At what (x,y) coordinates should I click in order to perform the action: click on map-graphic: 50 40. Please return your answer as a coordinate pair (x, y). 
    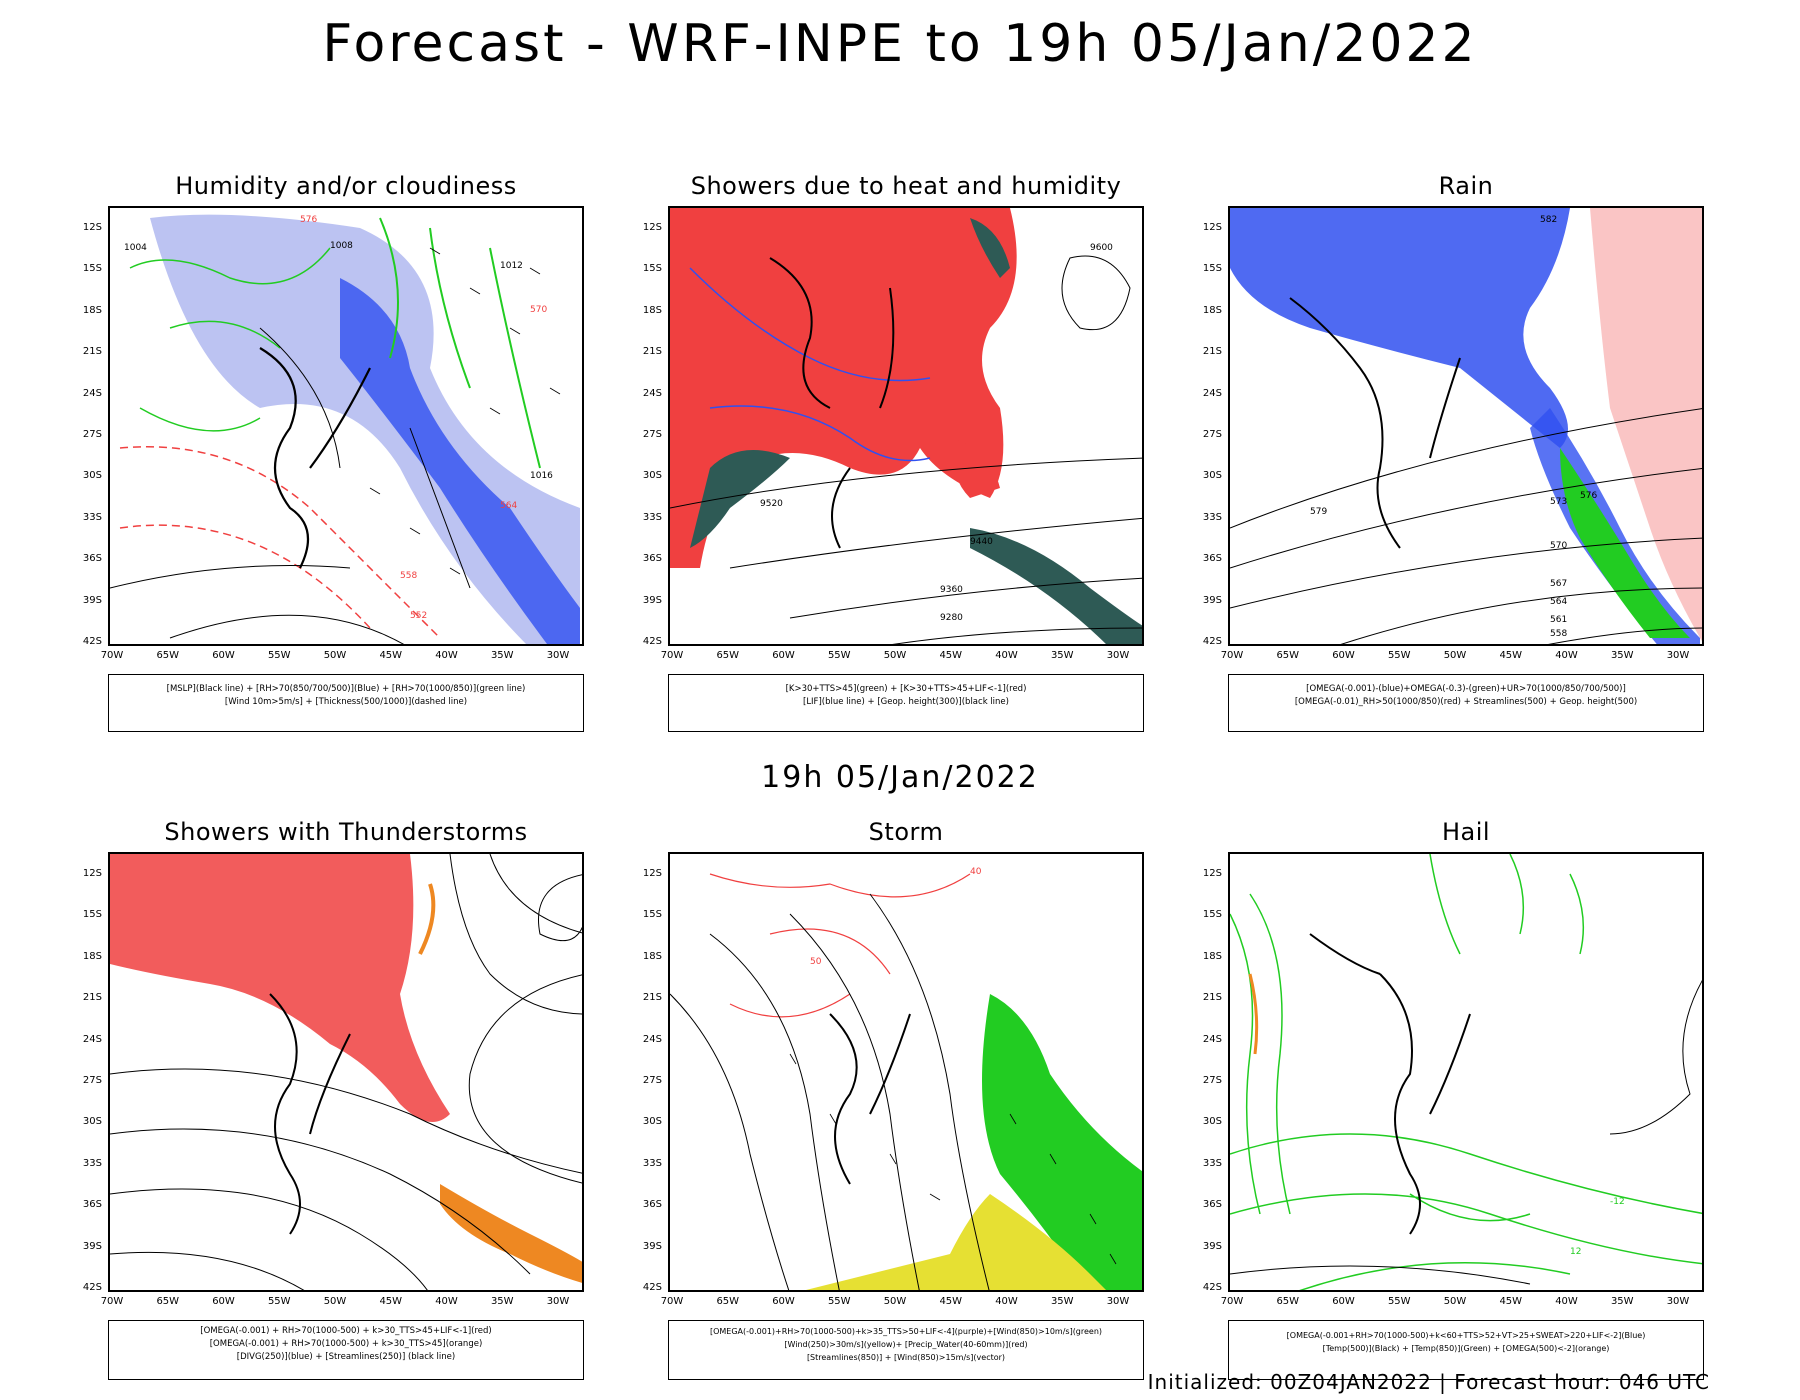
    Looking at the image, I should click on (906, 1078).